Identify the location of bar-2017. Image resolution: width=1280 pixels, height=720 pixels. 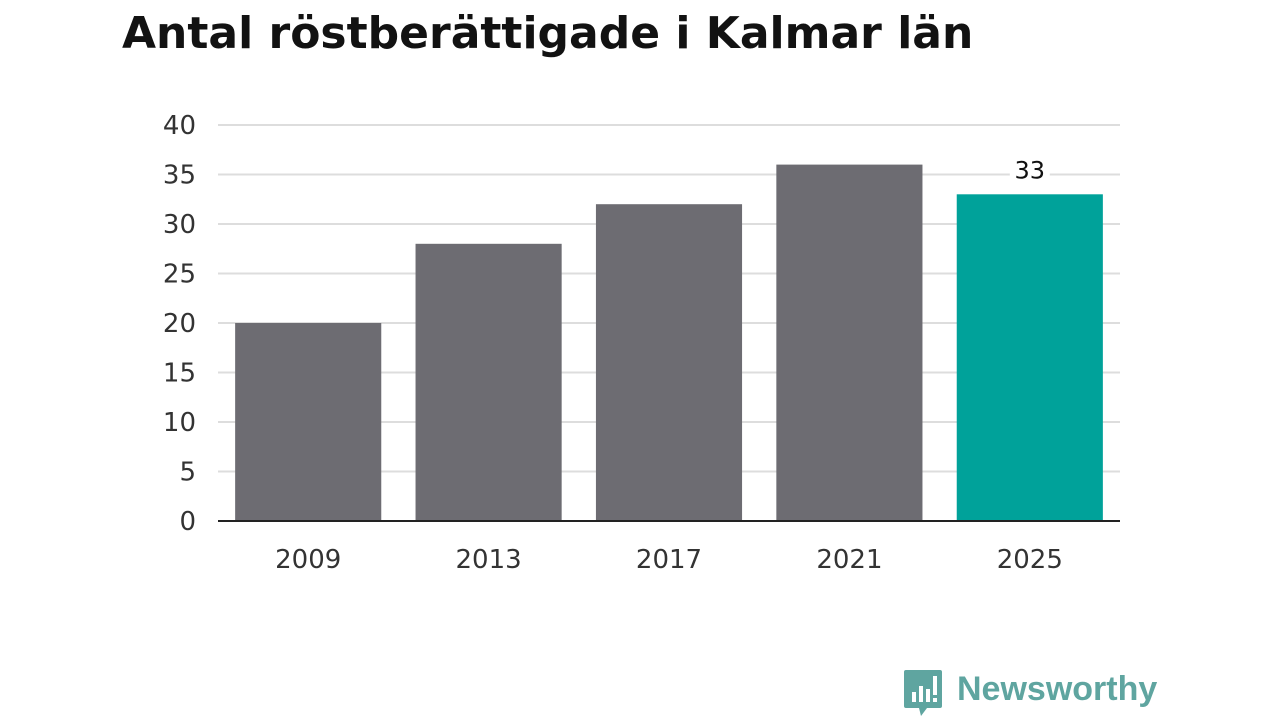
(669, 362).